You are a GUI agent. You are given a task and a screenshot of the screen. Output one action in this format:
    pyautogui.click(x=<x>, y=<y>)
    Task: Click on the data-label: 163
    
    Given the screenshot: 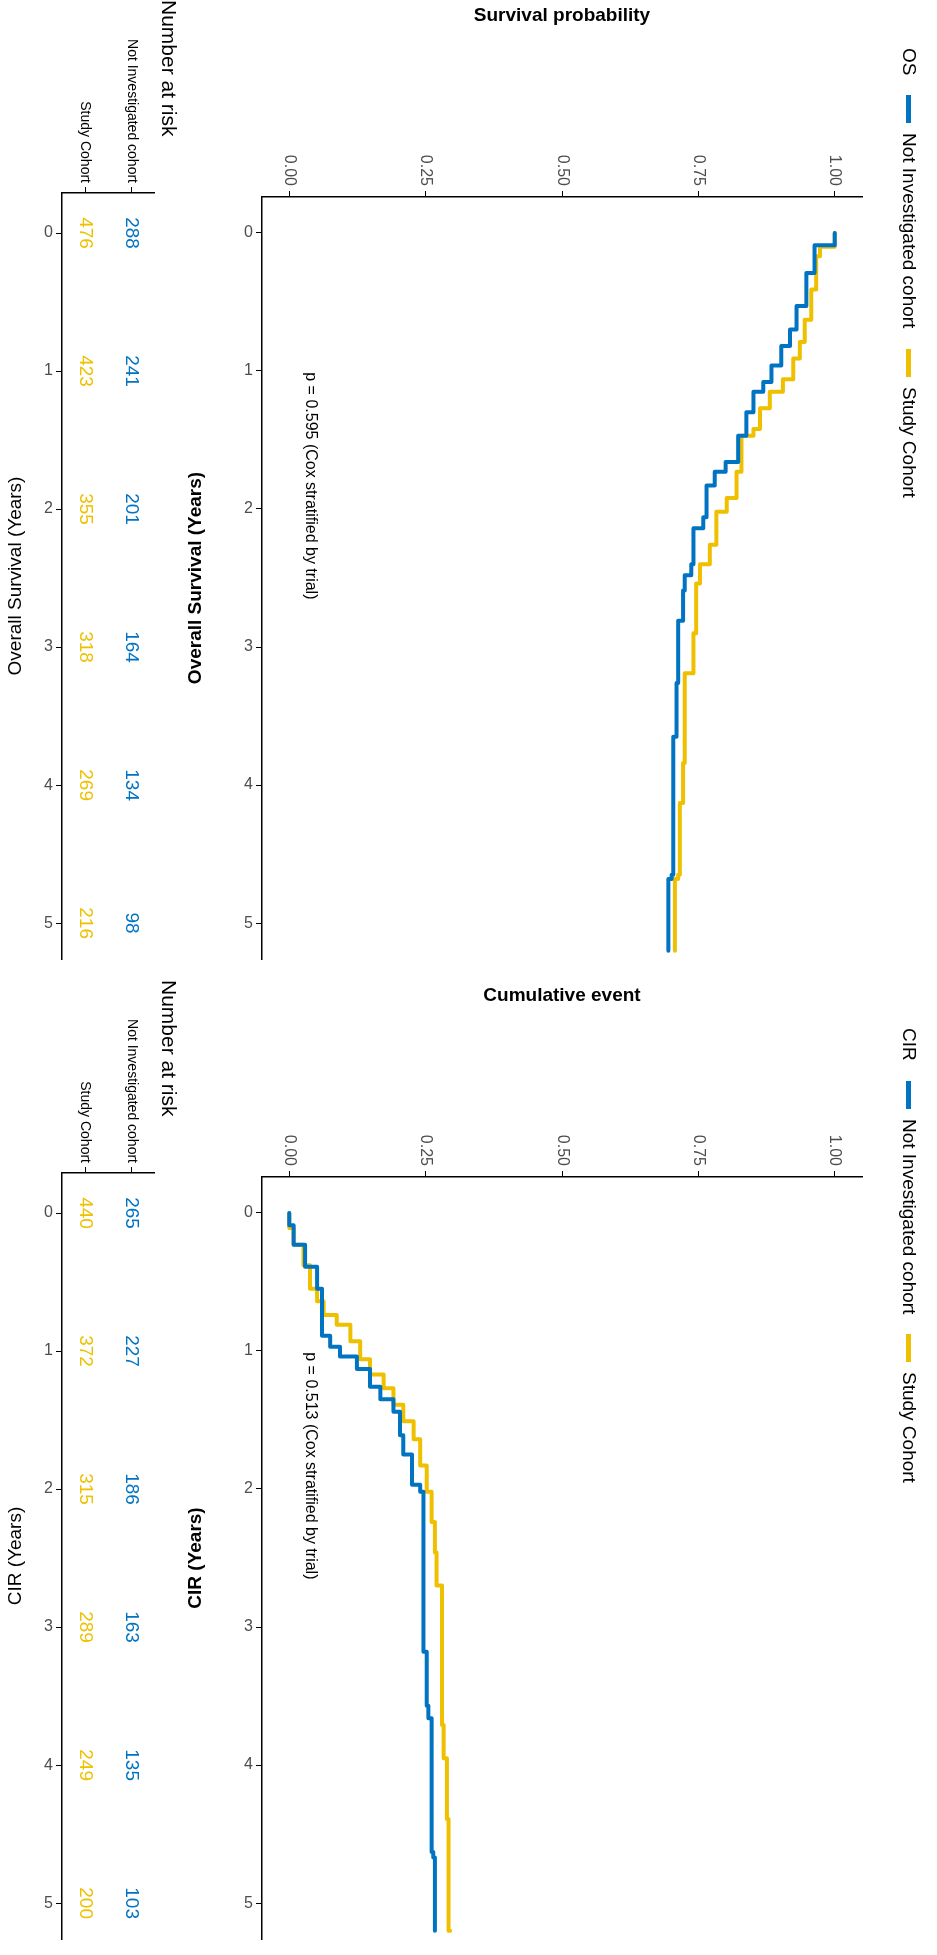 What is the action you would take?
    pyautogui.click(x=133, y=1627)
    